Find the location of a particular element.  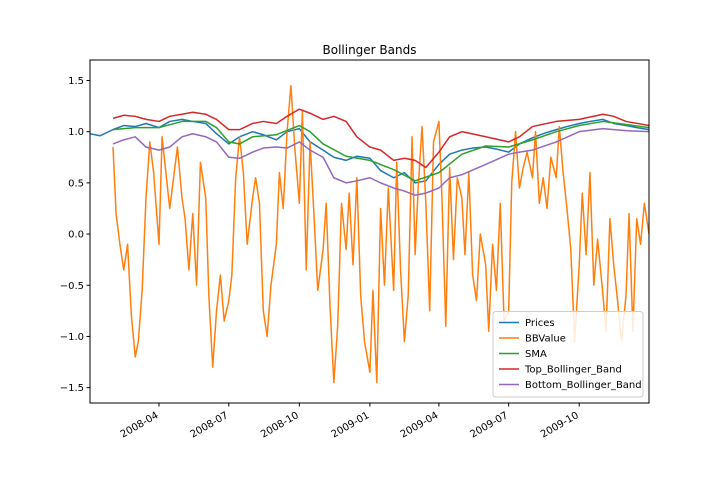

series-line-top-bollinger-band is located at coordinates (380, 138).